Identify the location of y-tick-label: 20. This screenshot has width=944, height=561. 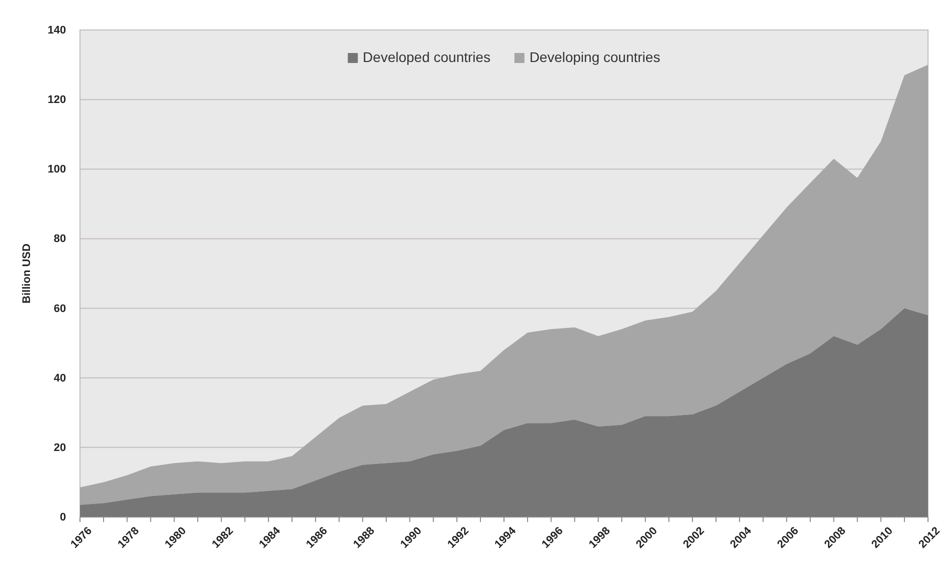
(60, 448).